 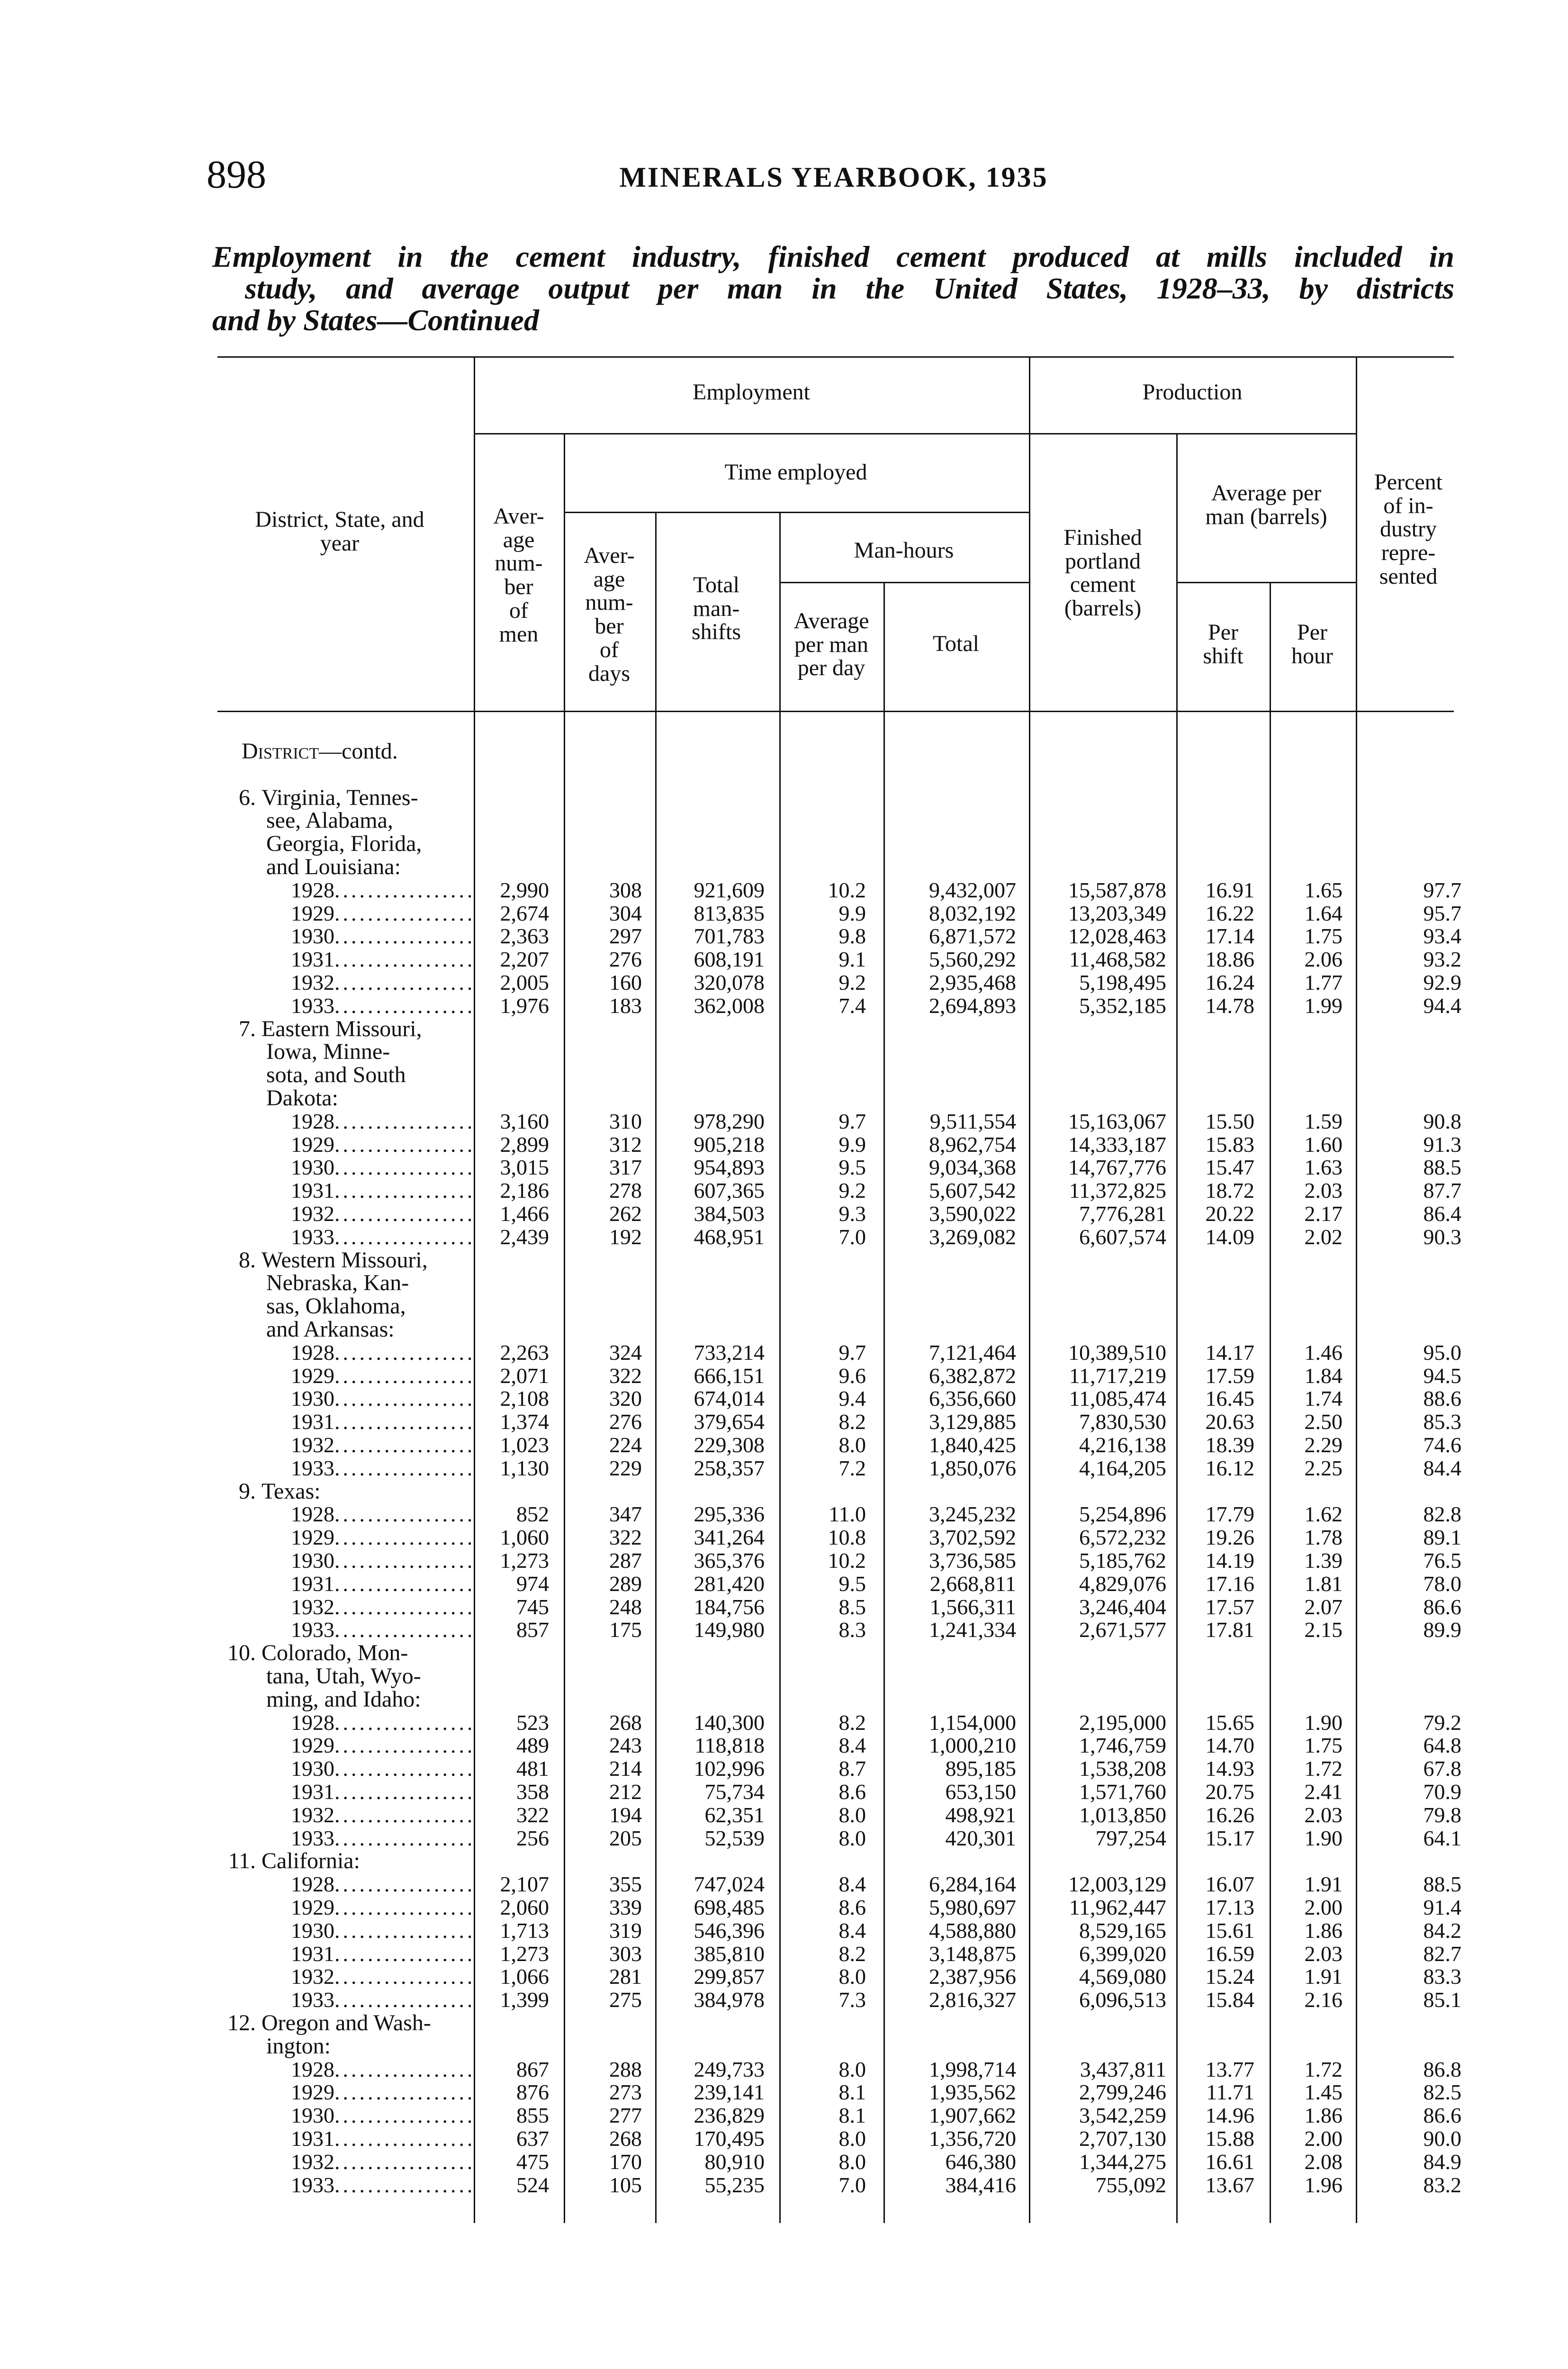 I want to click on table-cell: 17.13, so click(x=1230, y=1907).